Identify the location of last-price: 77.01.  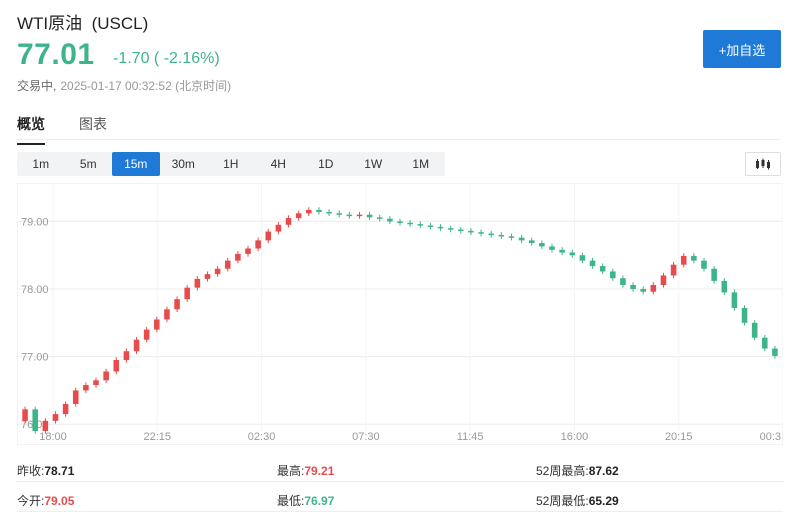
(56, 54).